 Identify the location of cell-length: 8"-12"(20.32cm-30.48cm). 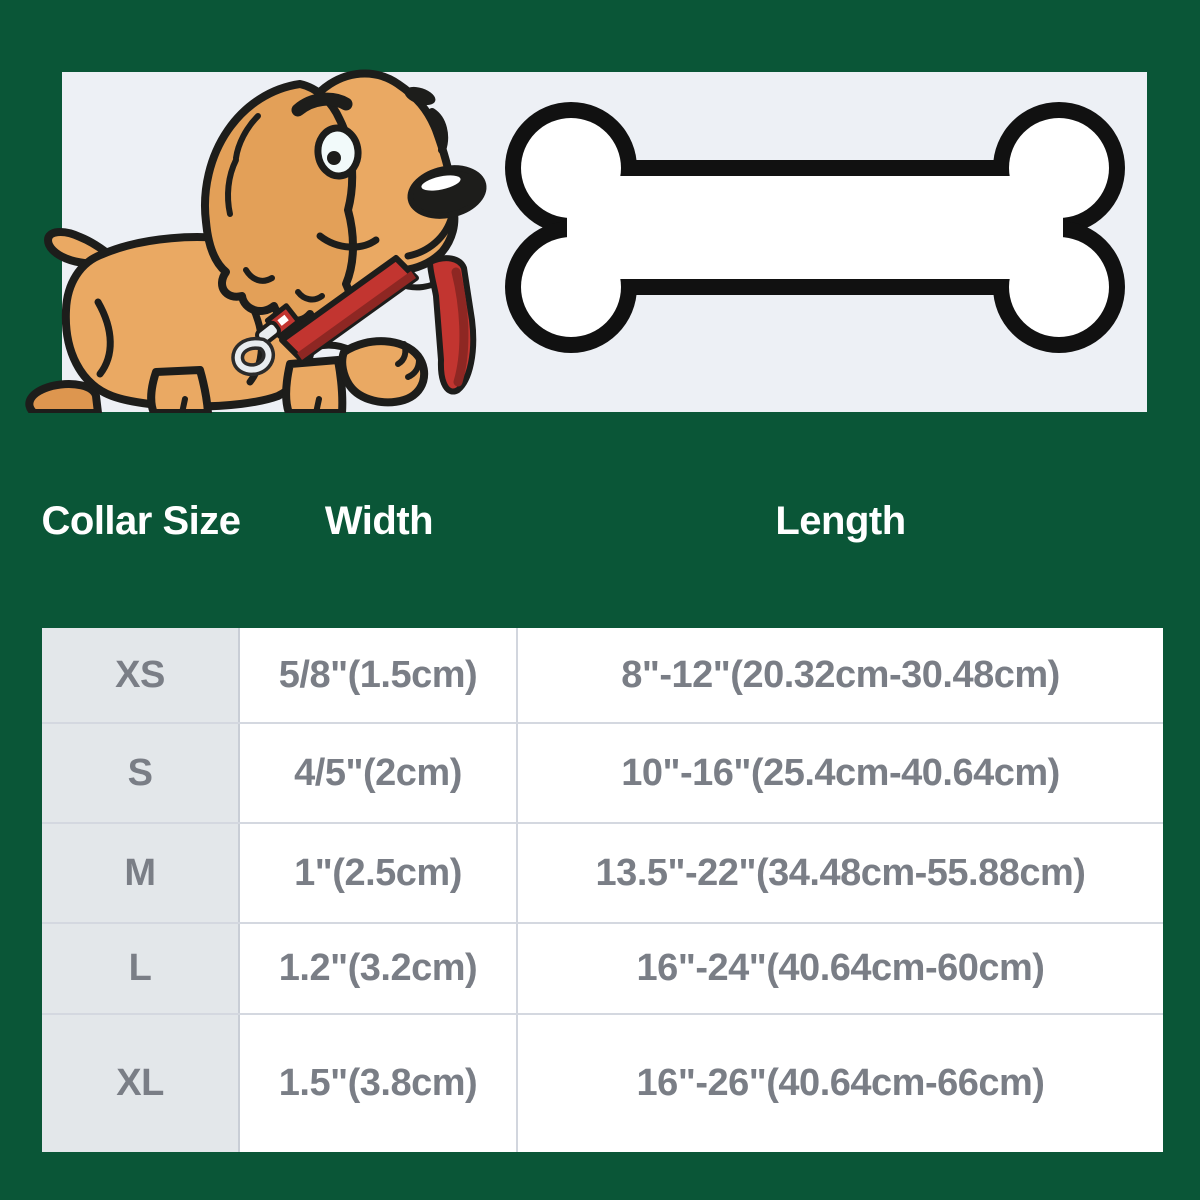
(840, 675).